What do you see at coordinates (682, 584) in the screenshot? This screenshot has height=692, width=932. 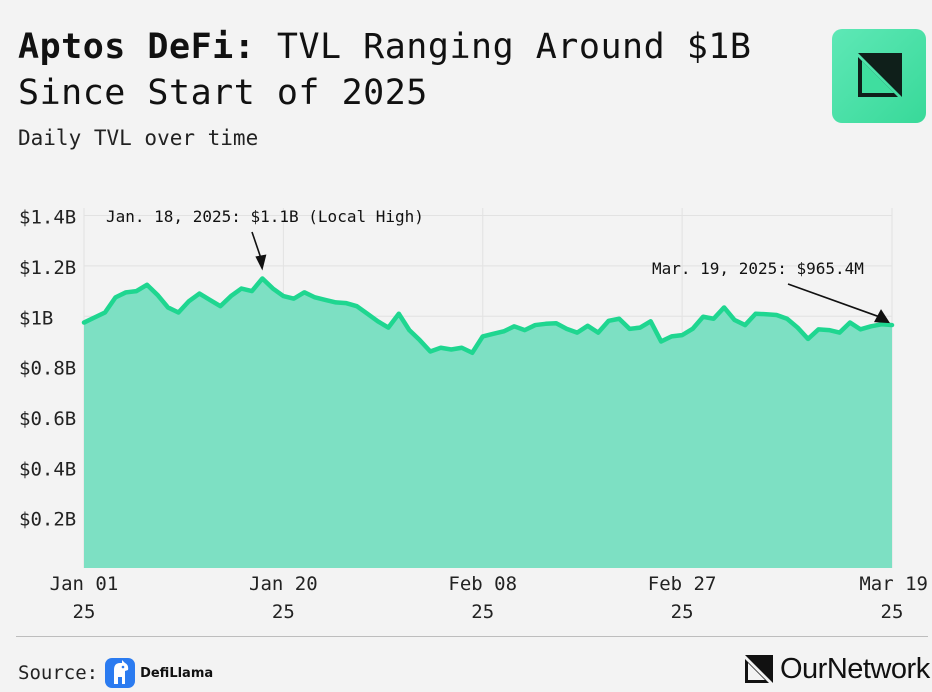 I see `x-tick-label: Feb 27` at bounding box center [682, 584].